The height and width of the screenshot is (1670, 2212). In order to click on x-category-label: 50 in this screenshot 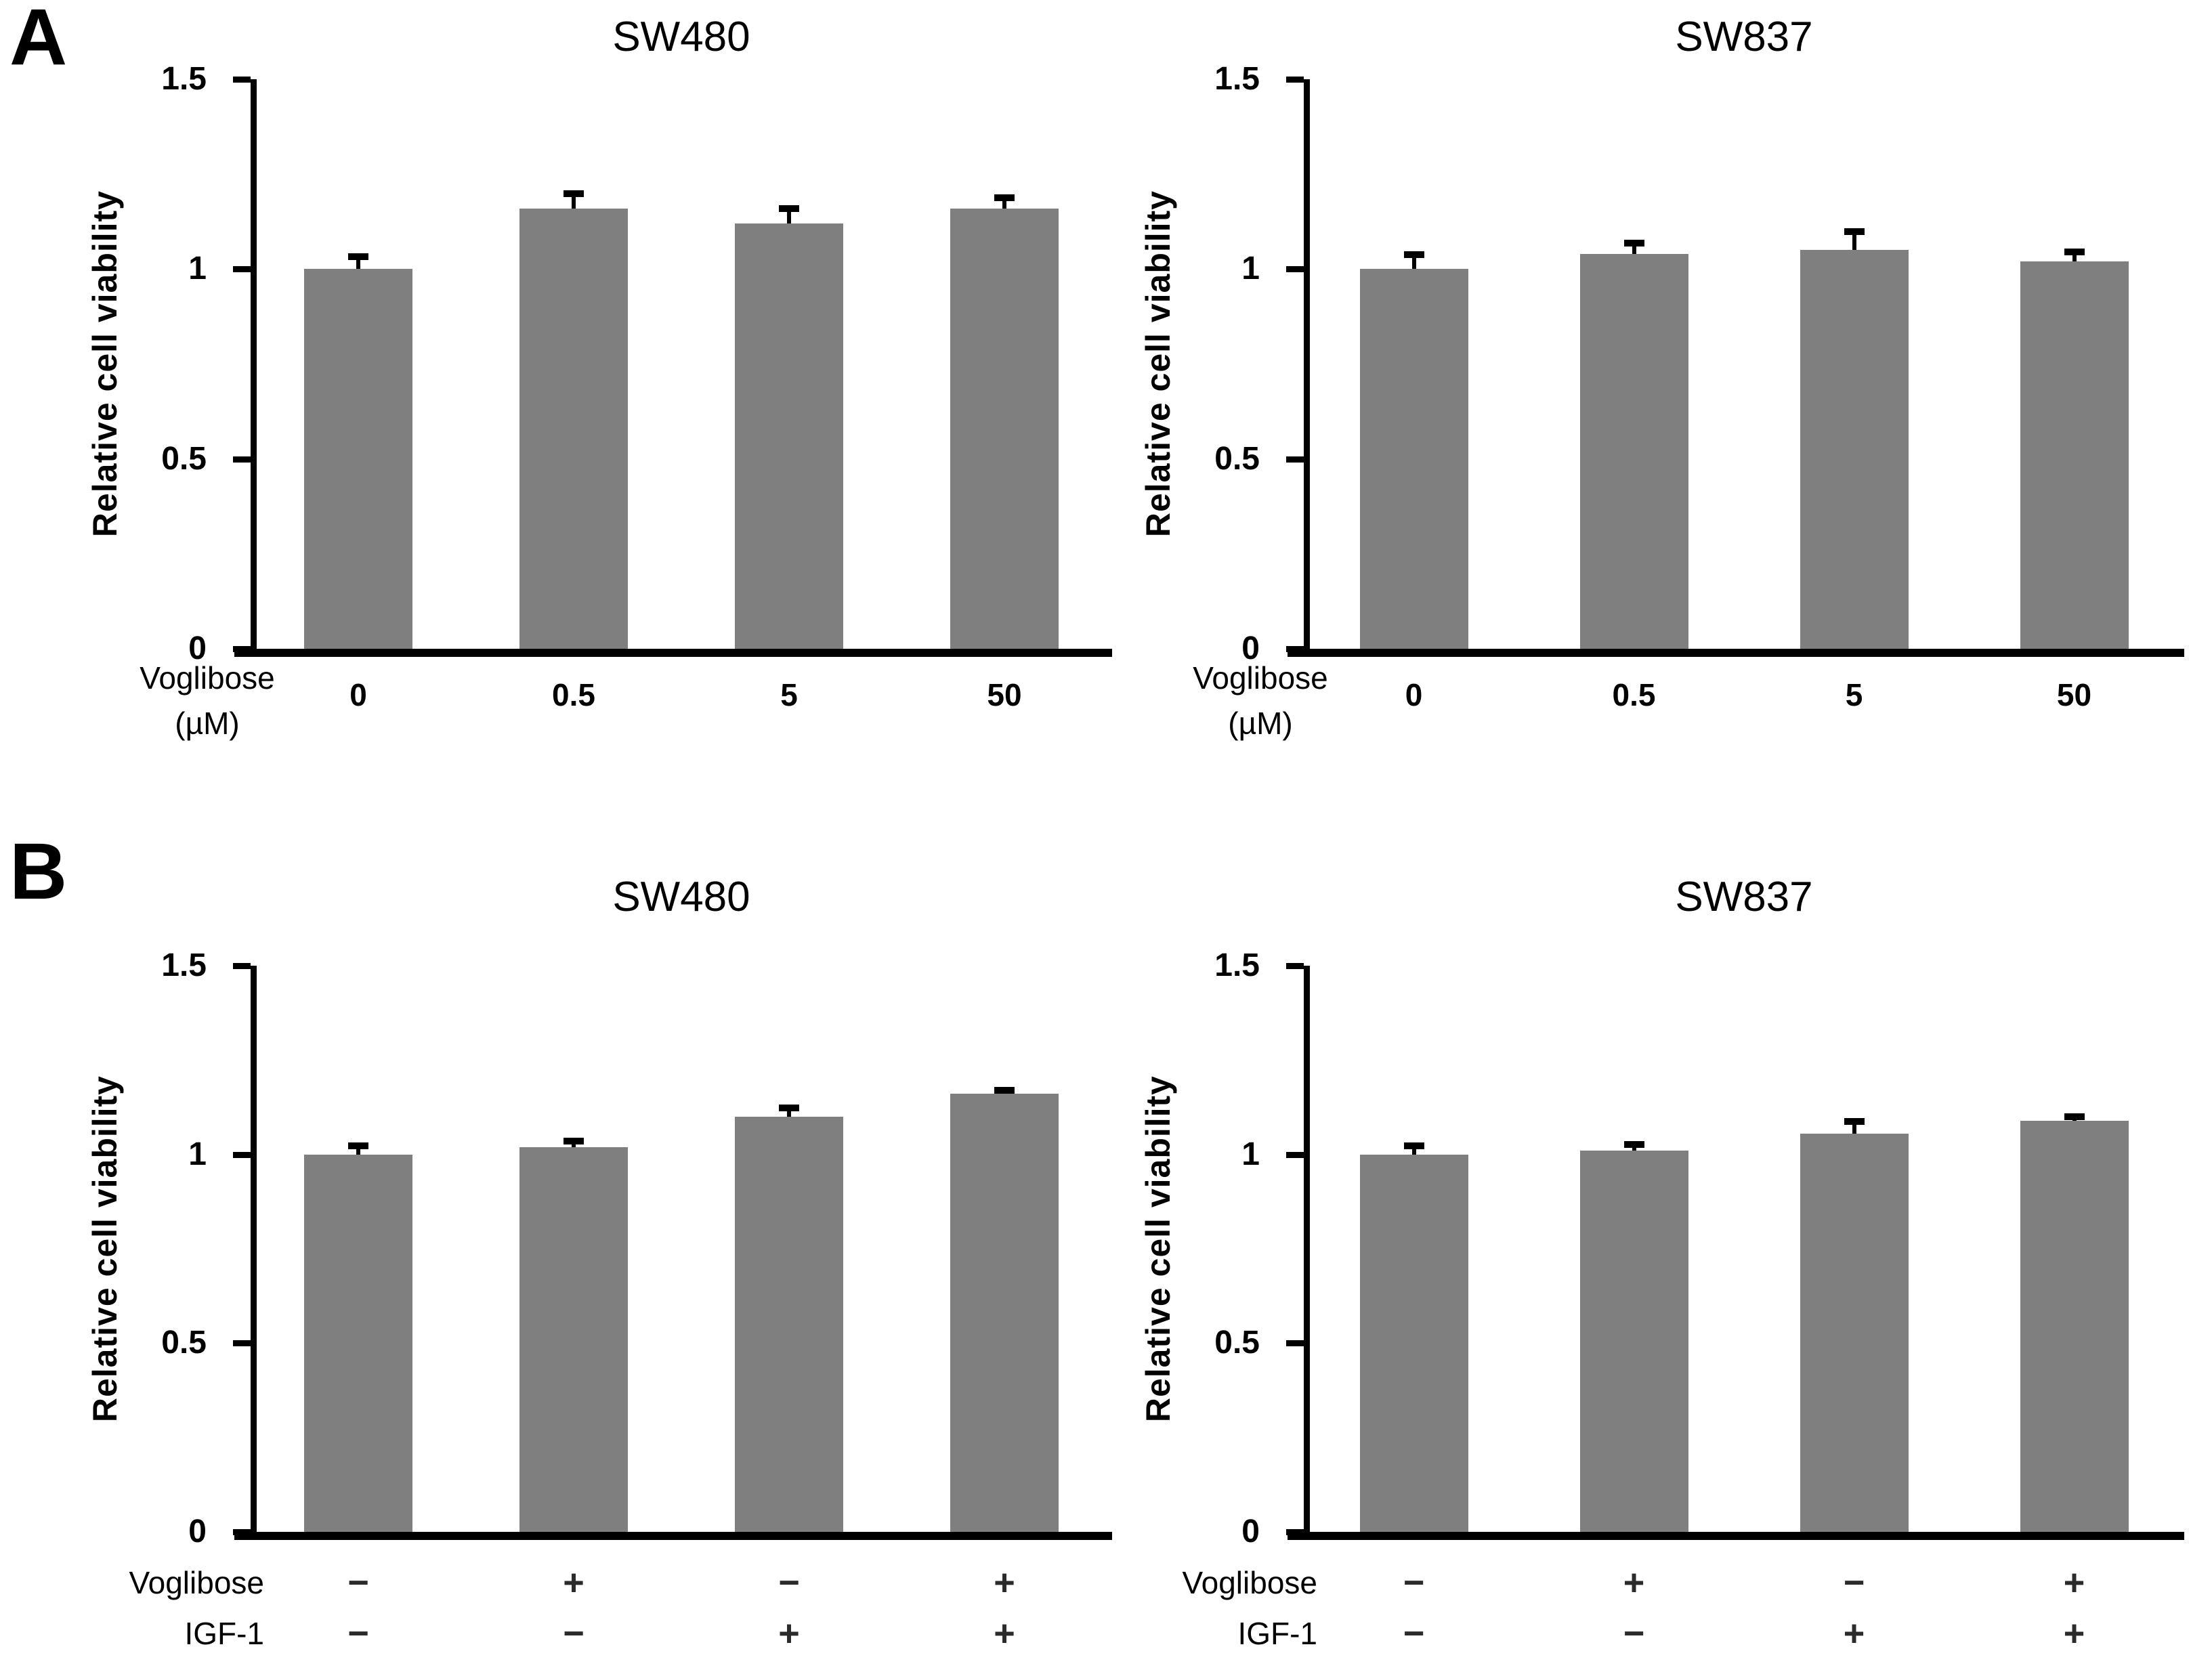, I will do `click(2074, 694)`.